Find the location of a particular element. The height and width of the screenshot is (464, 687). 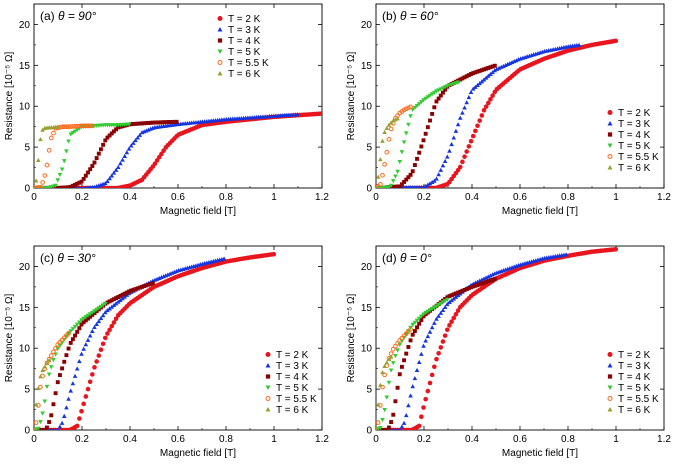

x-tick-label: 0.2 is located at coordinates (82, 197).